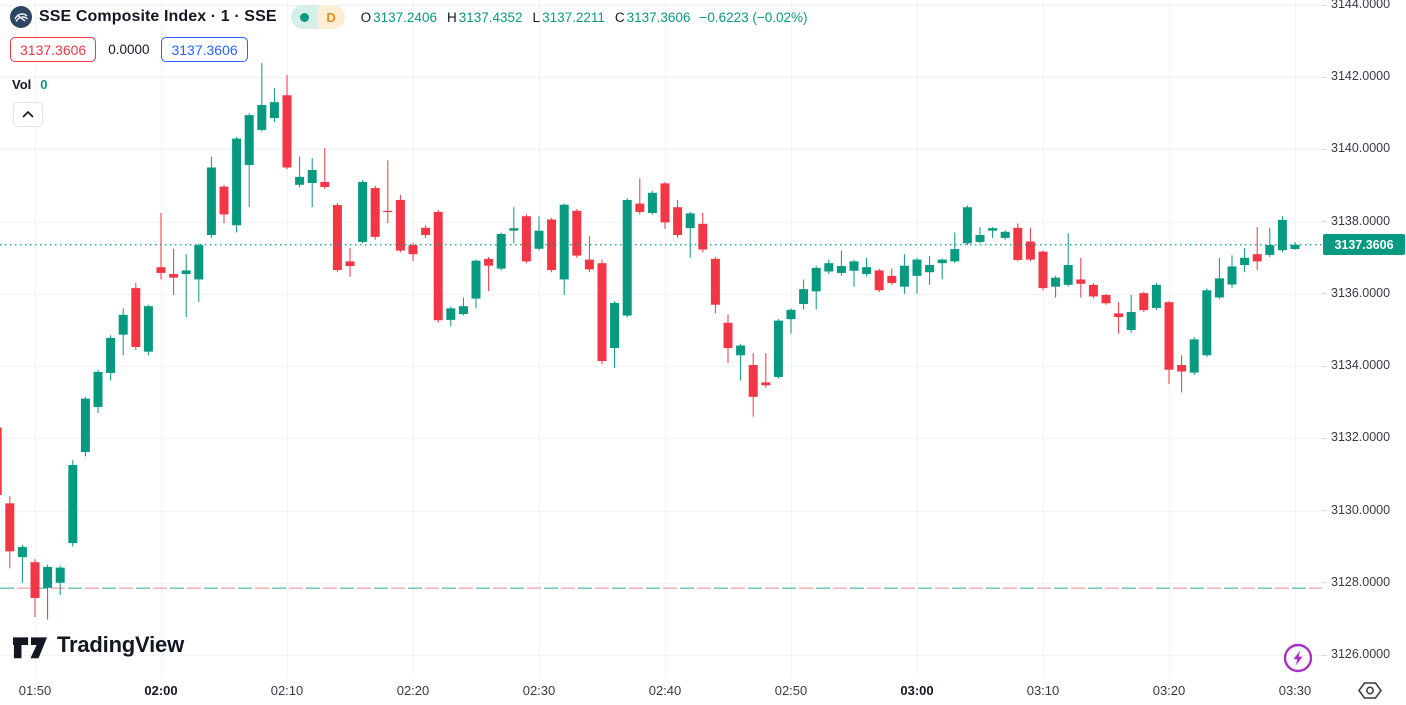  Describe the element at coordinates (1068, 260) in the screenshot. I see `candle-03:12` at that location.